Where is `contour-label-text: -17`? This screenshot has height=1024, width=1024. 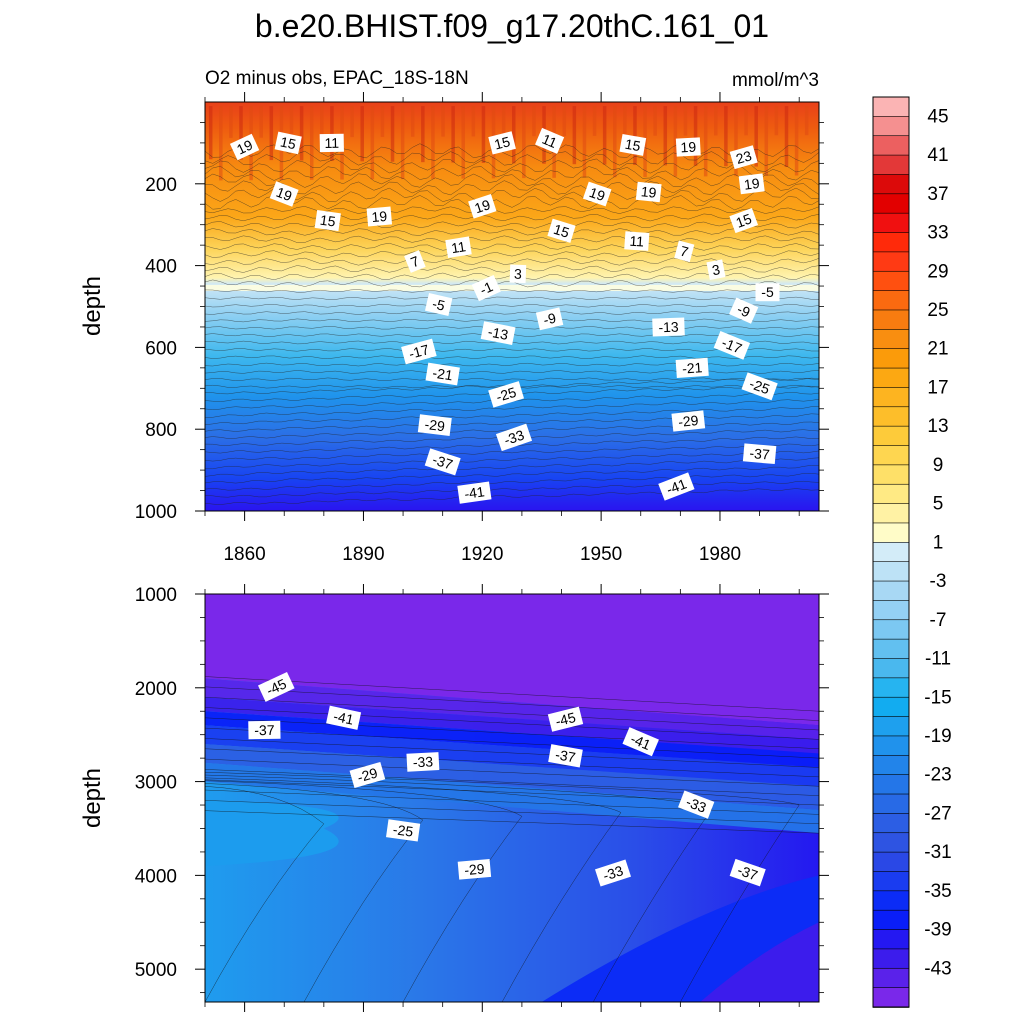
contour-label-text: -17 is located at coordinates (732, 345).